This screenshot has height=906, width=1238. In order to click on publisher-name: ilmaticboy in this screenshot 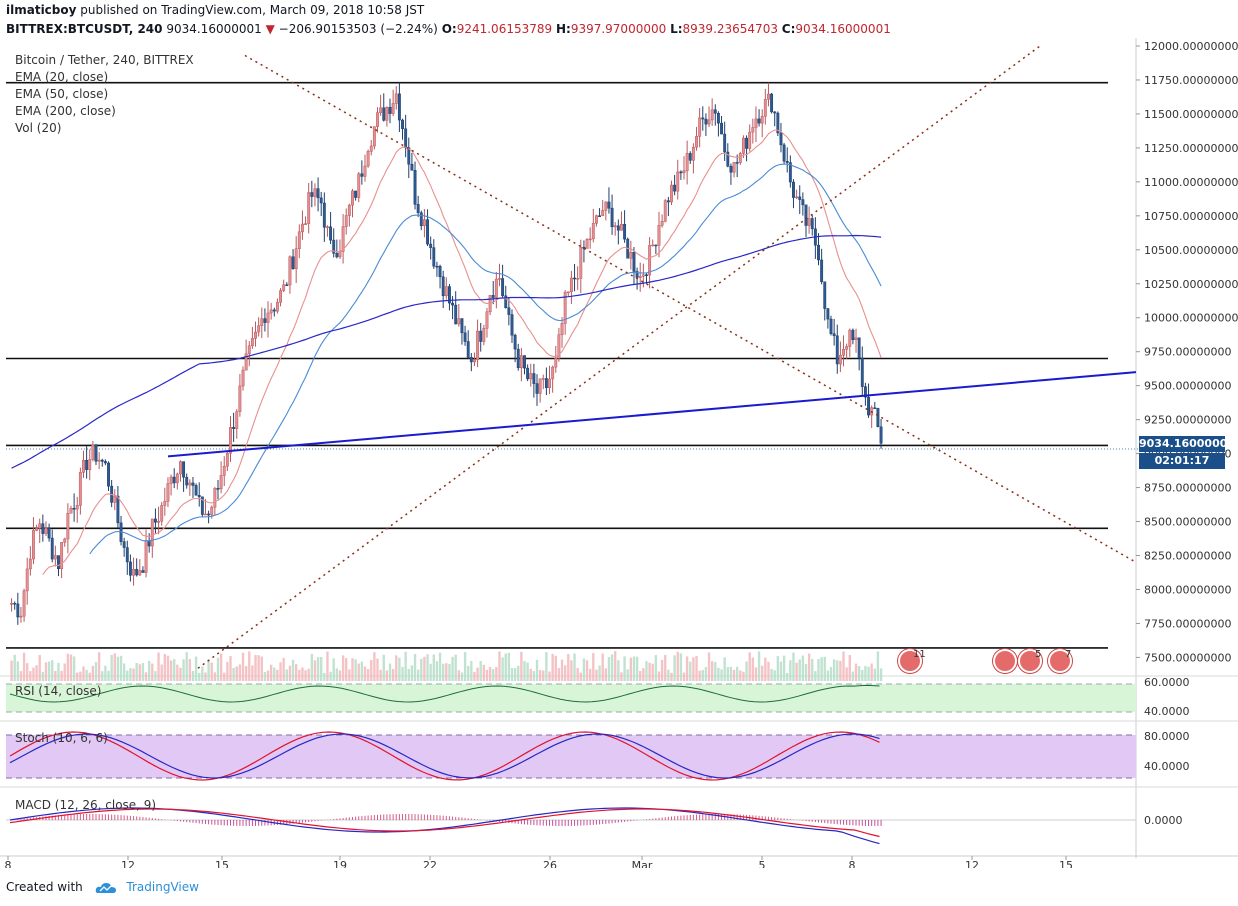, I will do `click(41, 10)`.